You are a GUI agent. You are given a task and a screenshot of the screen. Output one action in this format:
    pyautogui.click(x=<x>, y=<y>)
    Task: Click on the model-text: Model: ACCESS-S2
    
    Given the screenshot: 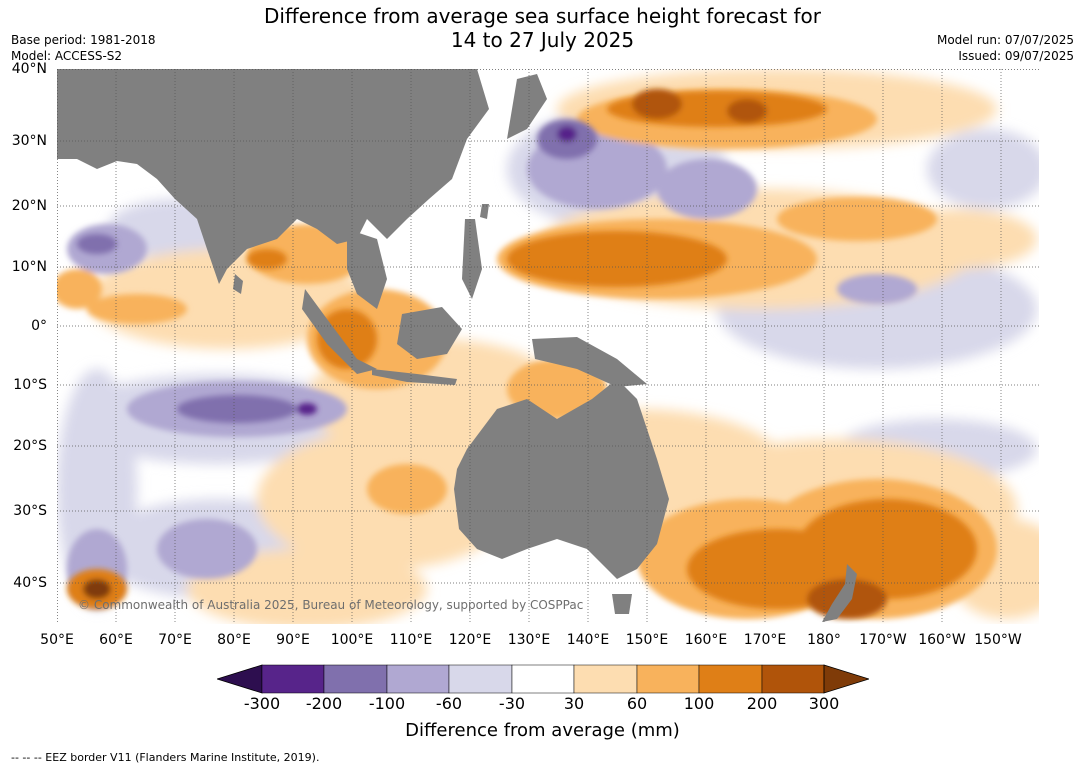 What is the action you would take?
    pyautogui.click(x=67, y=56)
    